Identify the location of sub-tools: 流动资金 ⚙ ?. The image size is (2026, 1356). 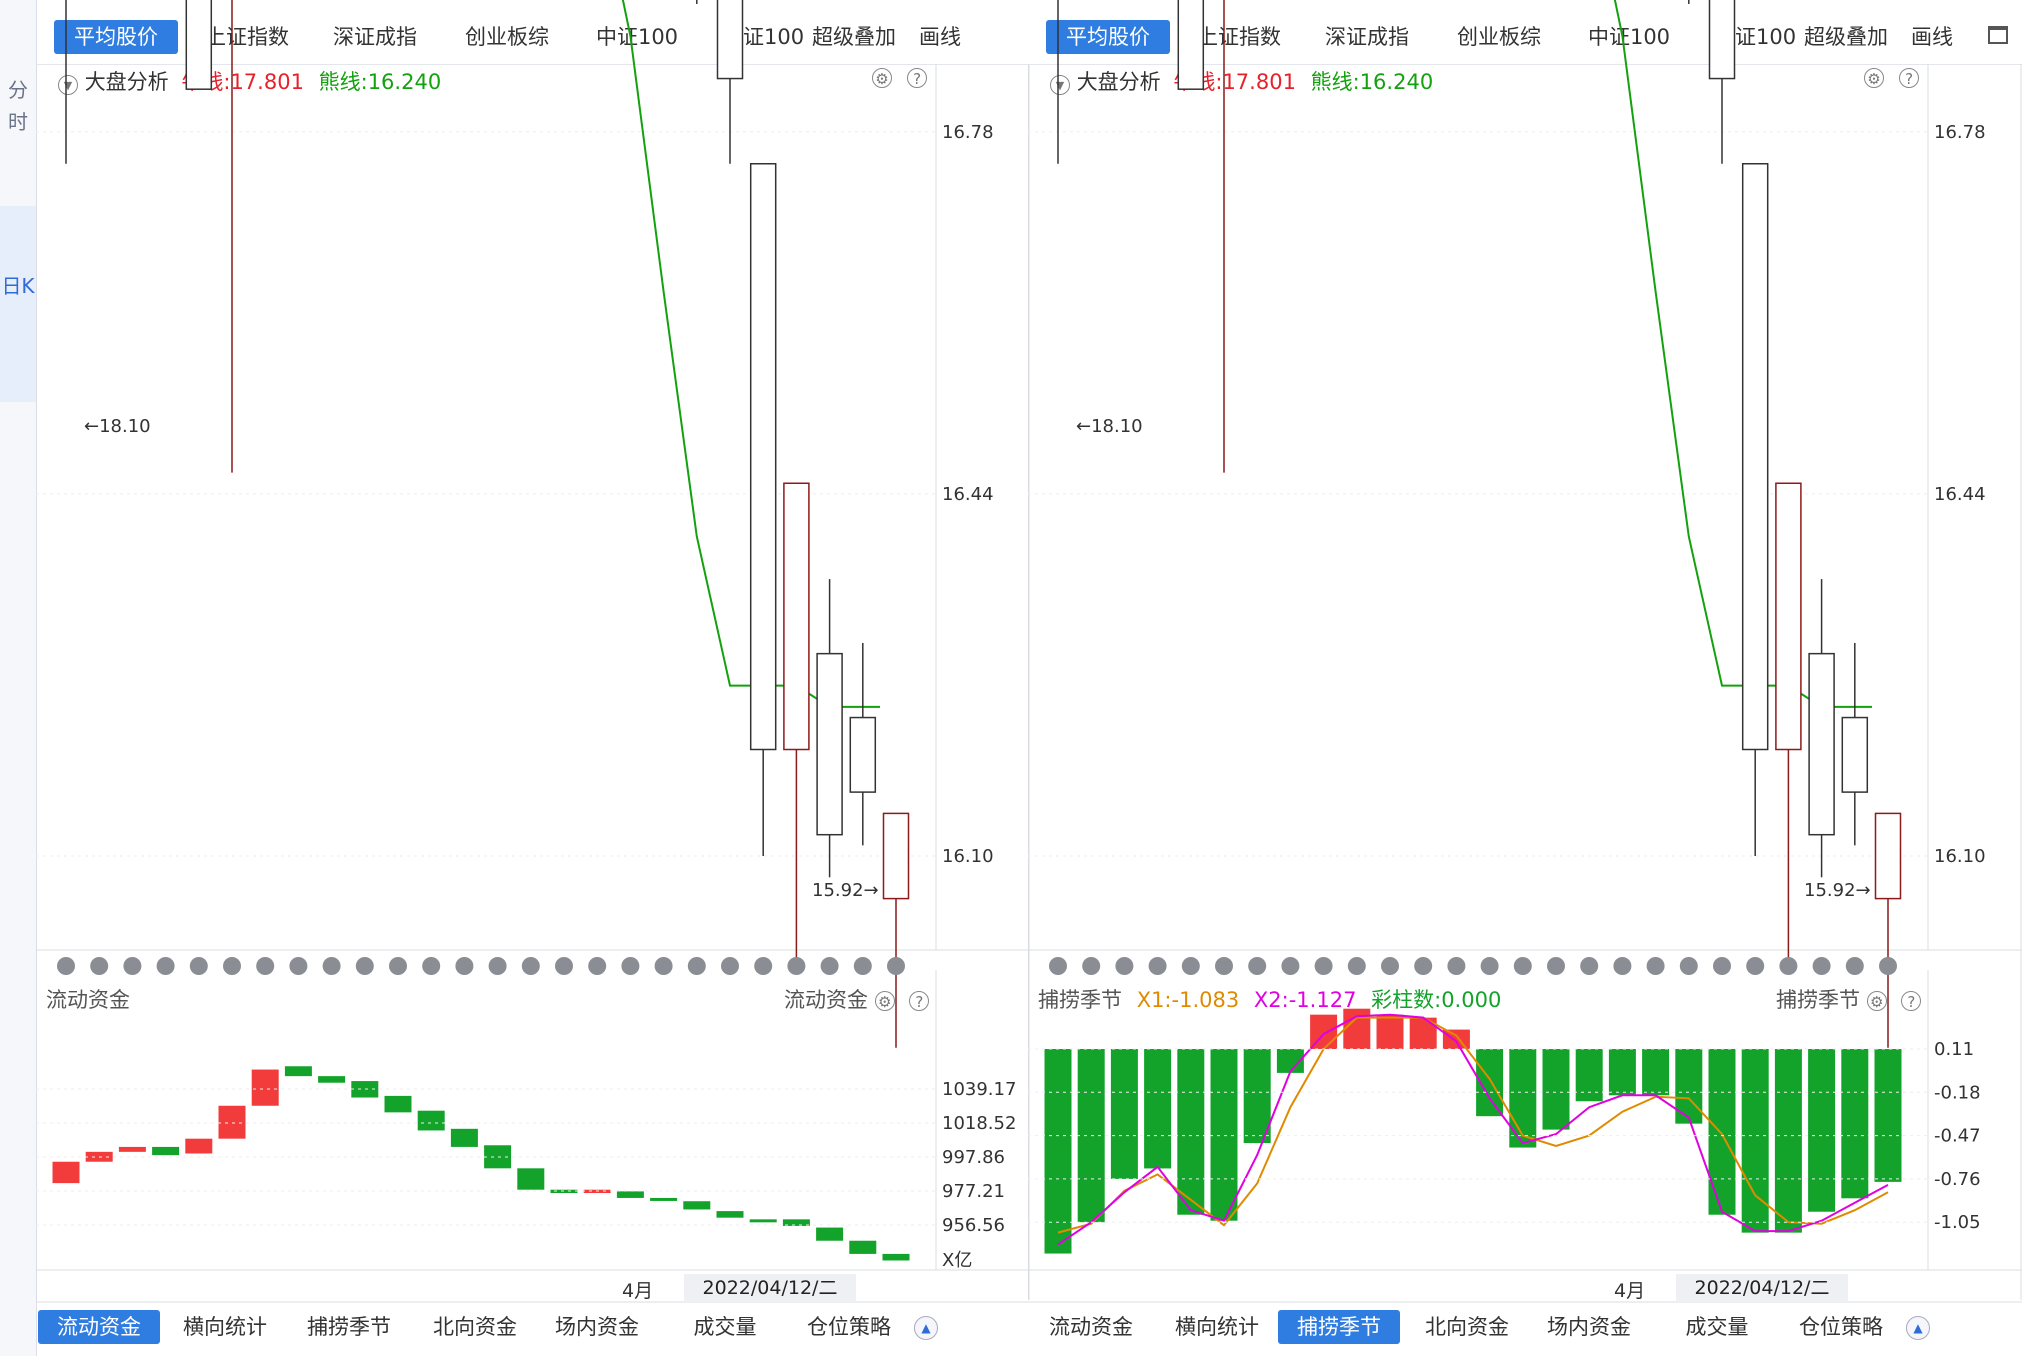
(857, 999).